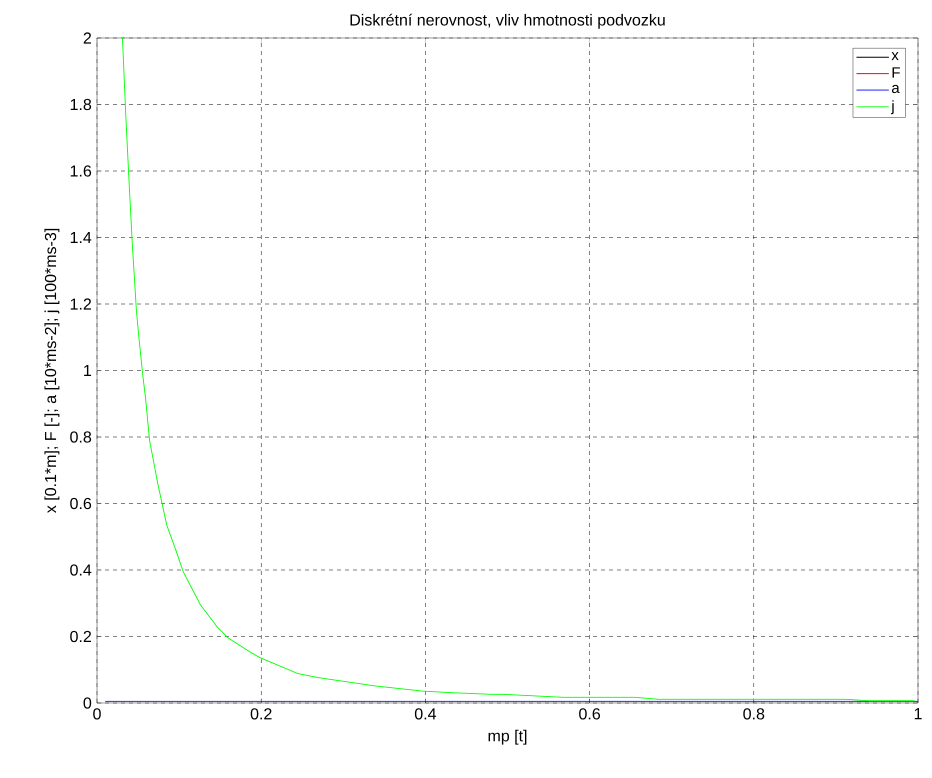 Image resolution: width=932 pixels, height=778 pixels. What do you see at coordinates (895, 56) in the screenshot?
I see `legend-label: x` at bounding box center [895, 56].